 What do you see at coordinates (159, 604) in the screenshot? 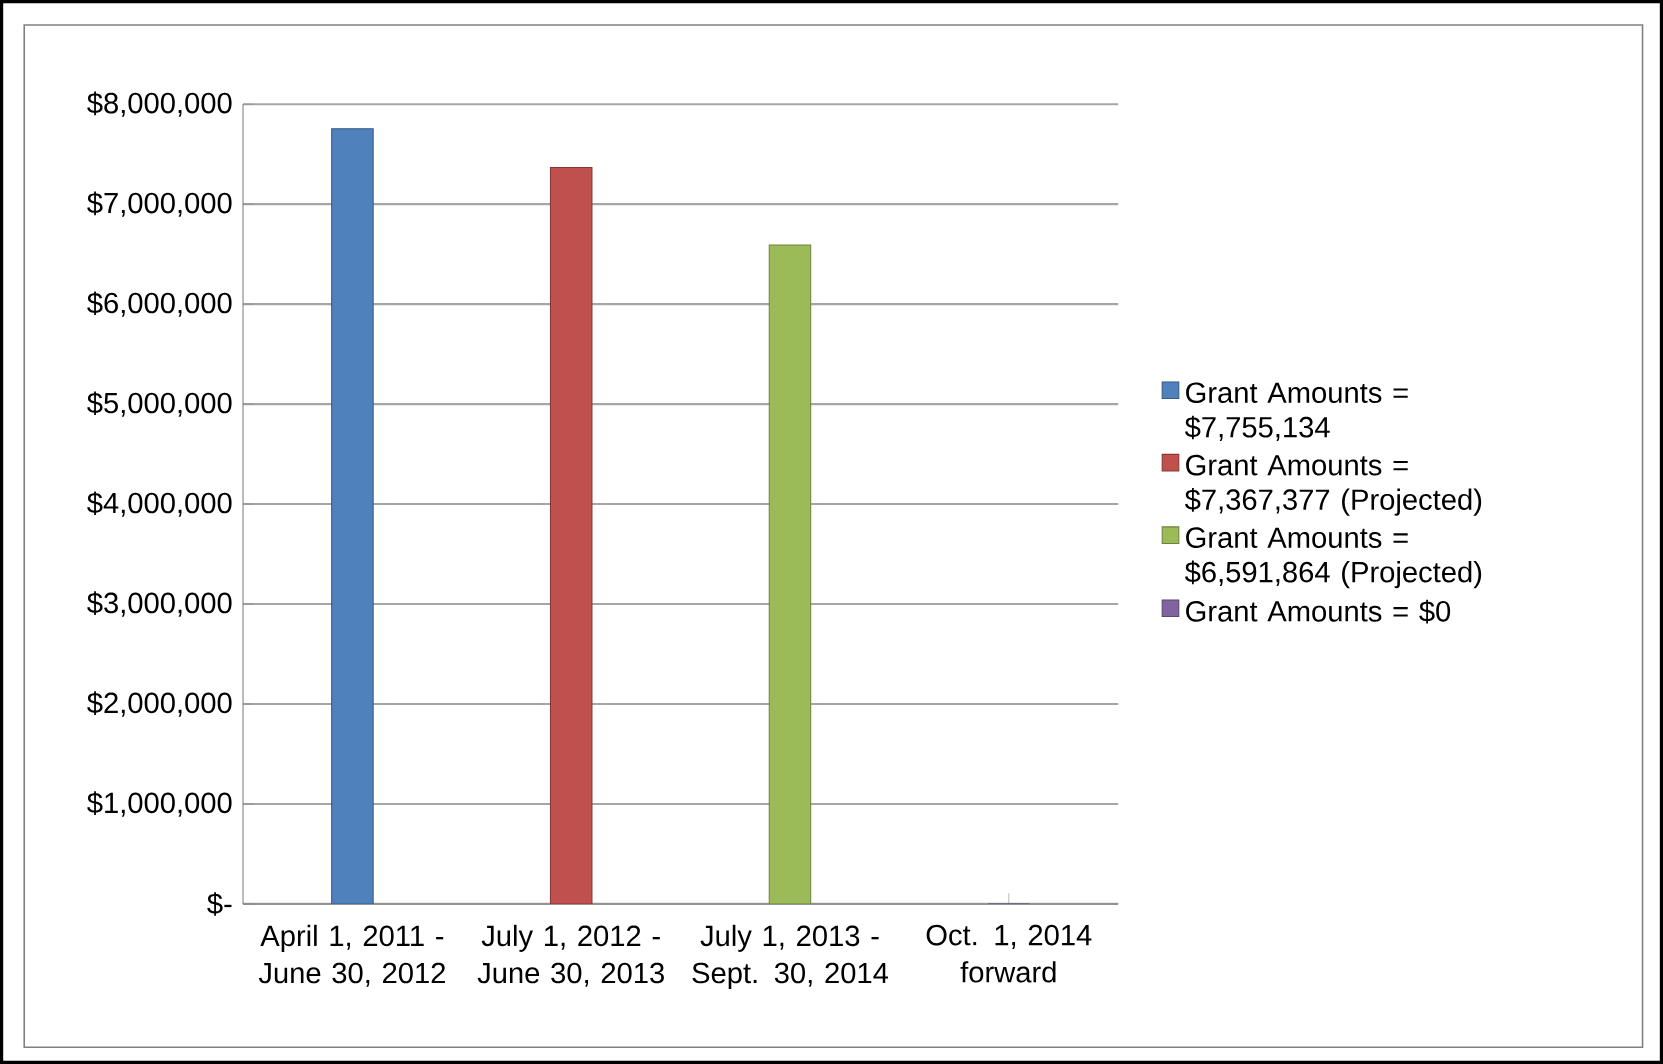
I see `y-tick-label: $3,000,000` at bounding box center [159, 604].